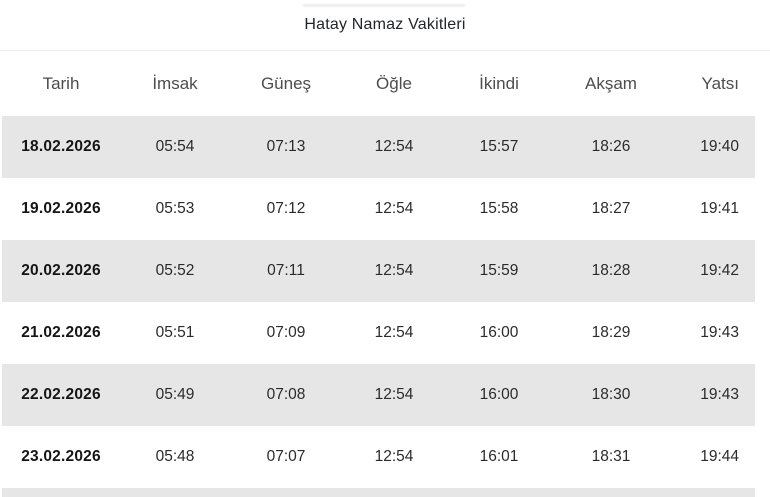 The height and width of the screenshot is (497, 770). I want to click on table-row: 21.02.2026 05:51 07:09 12:54 16:00 18:29 19:43, so click(378, 333).